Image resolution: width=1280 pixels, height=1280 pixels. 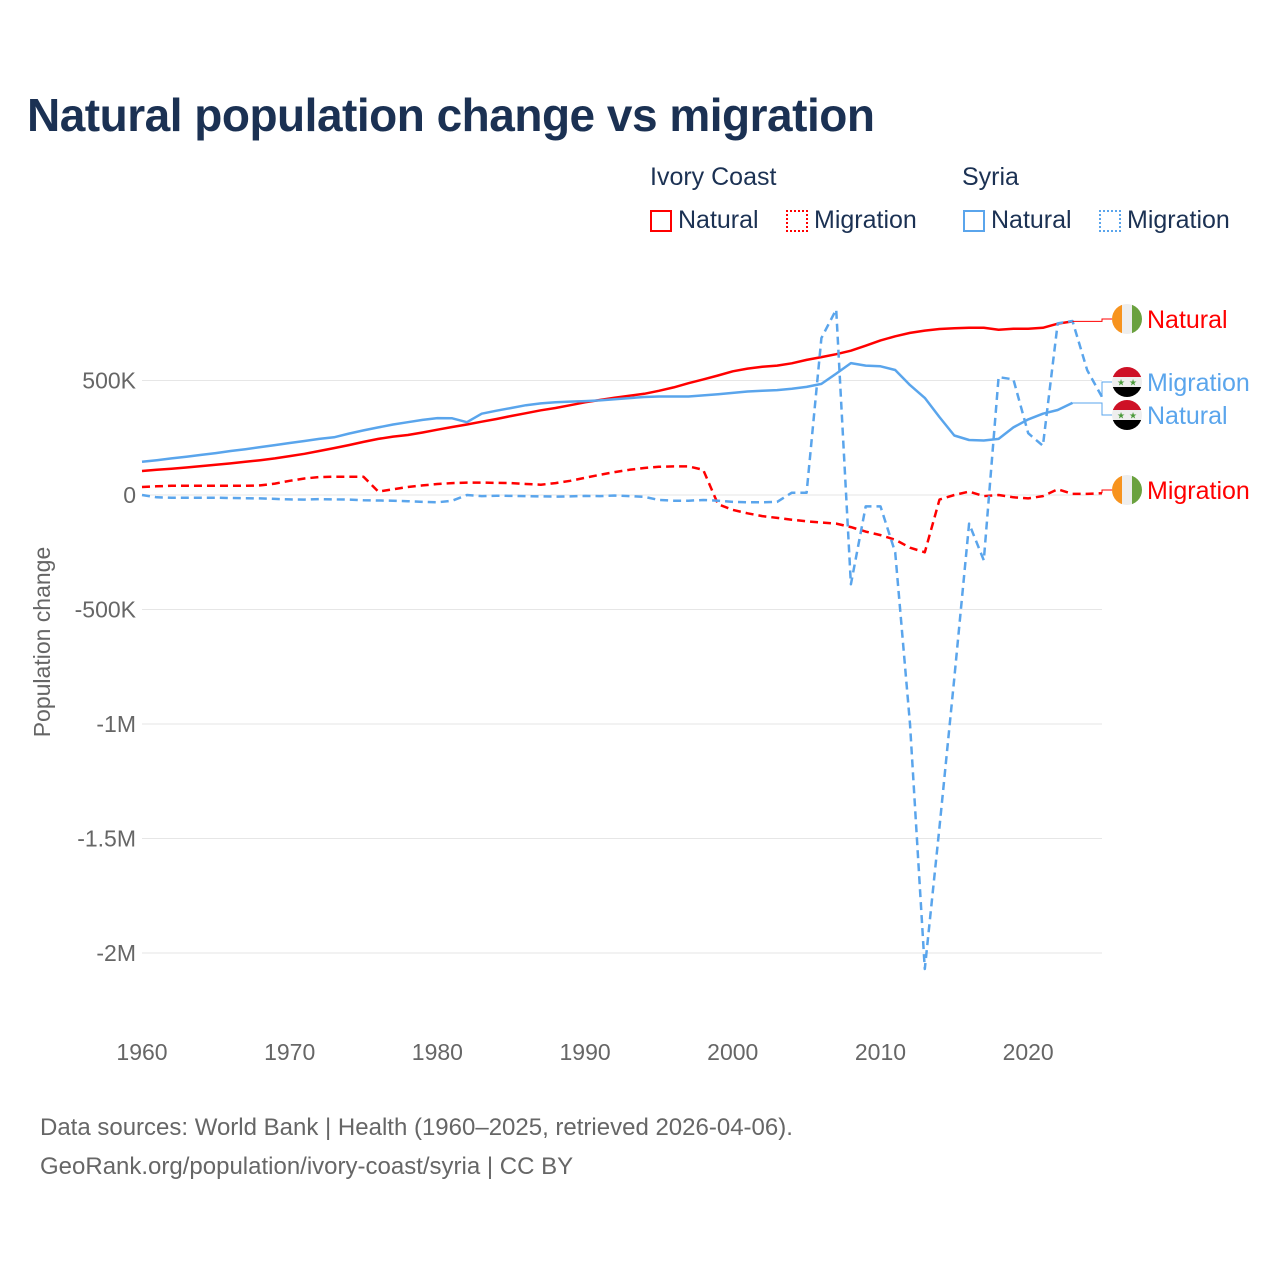 What do you see at coordinates (437, 1052) in the screenshot?
I see `x-tick-label: 1980` at bounding box center [437, 1052].